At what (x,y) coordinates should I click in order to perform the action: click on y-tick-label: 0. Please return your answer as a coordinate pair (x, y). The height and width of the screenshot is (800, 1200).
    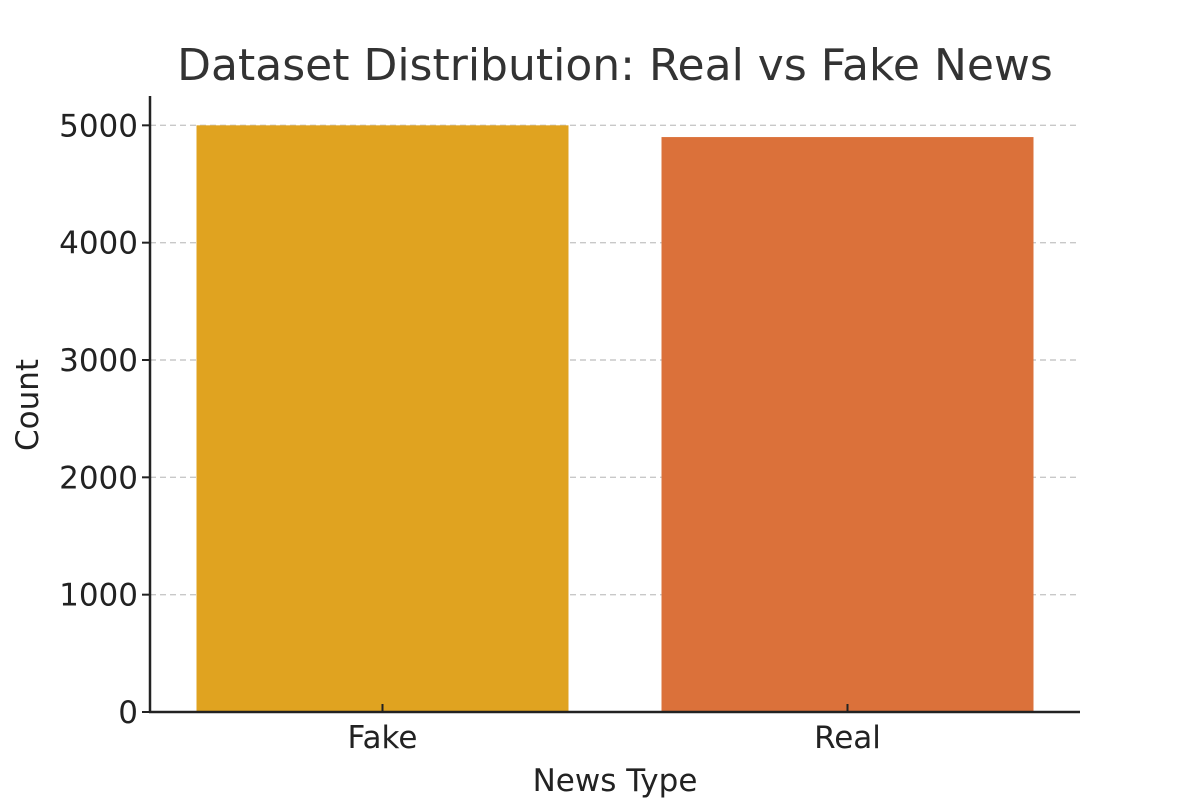
    Looking at the image, I should click on (128, 713).